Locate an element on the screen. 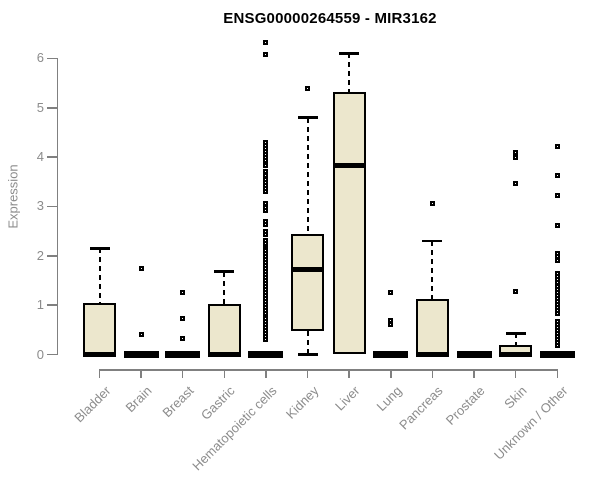 Image resolution: width=600 pixels, height=500 pixels. y-tick-label: 4 is located at coordinates (40, 157).